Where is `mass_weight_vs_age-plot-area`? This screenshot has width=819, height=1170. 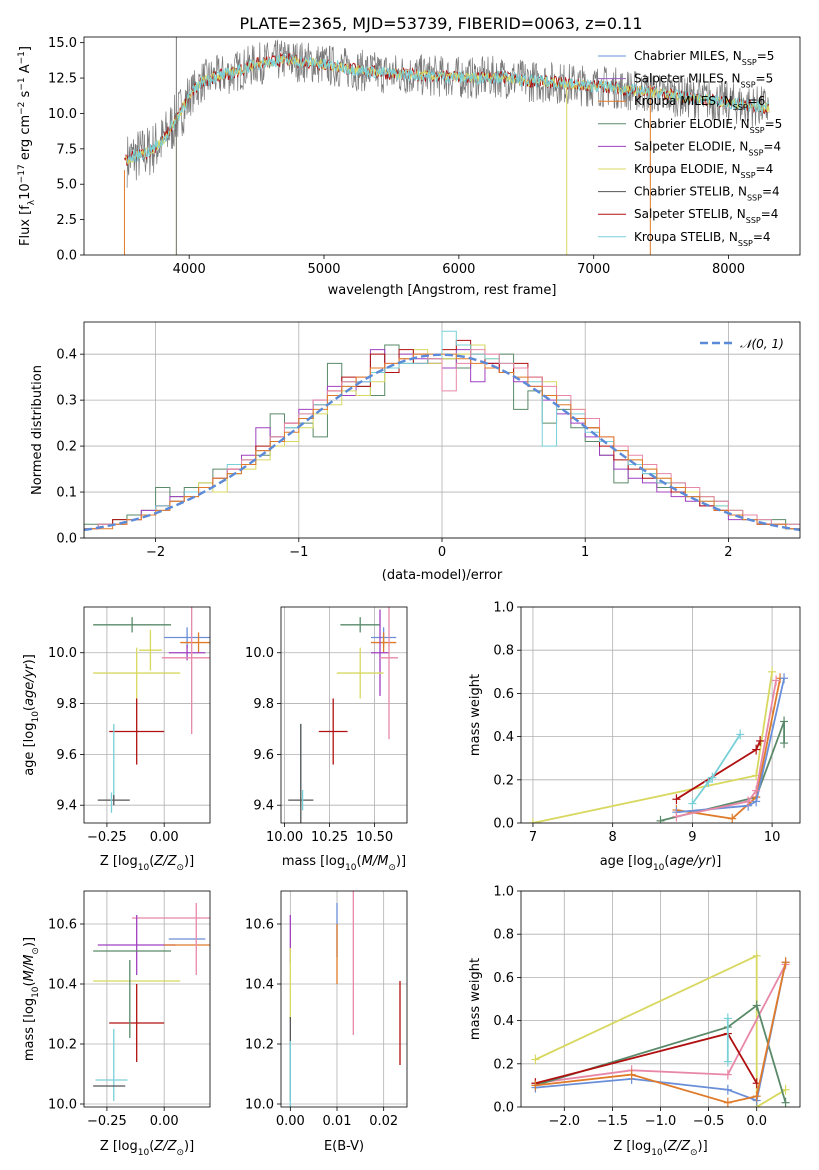
mass_weight_vs_age-plot-area is located at coordinates (658, 744).